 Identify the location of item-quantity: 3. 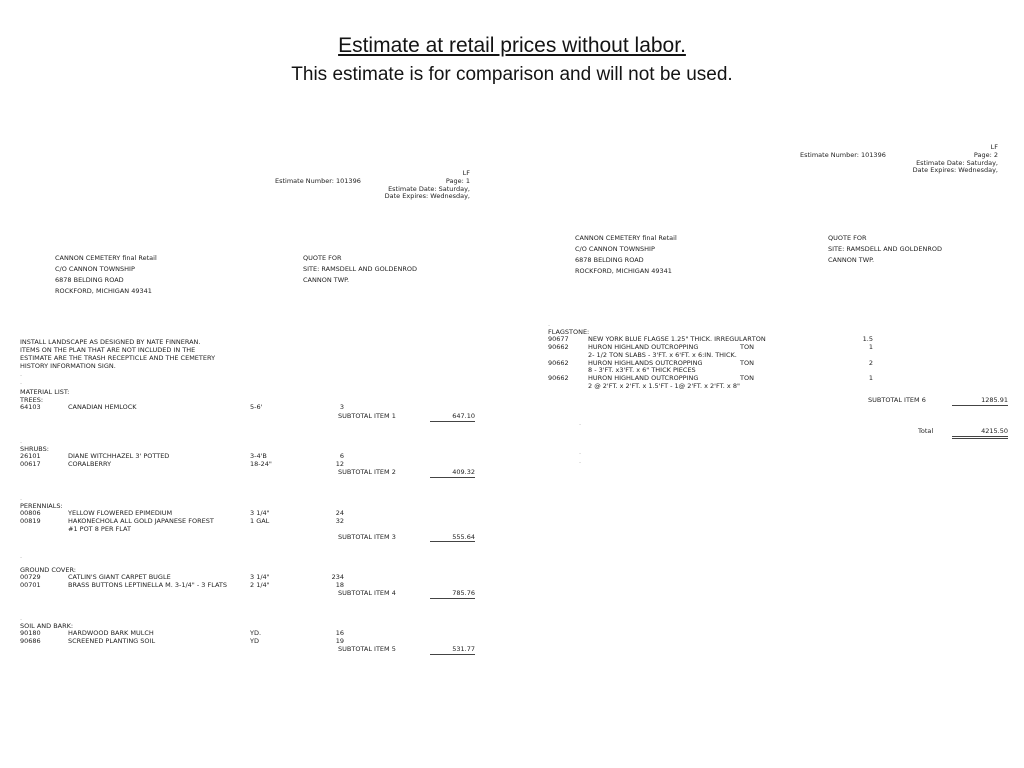
(341, 407).